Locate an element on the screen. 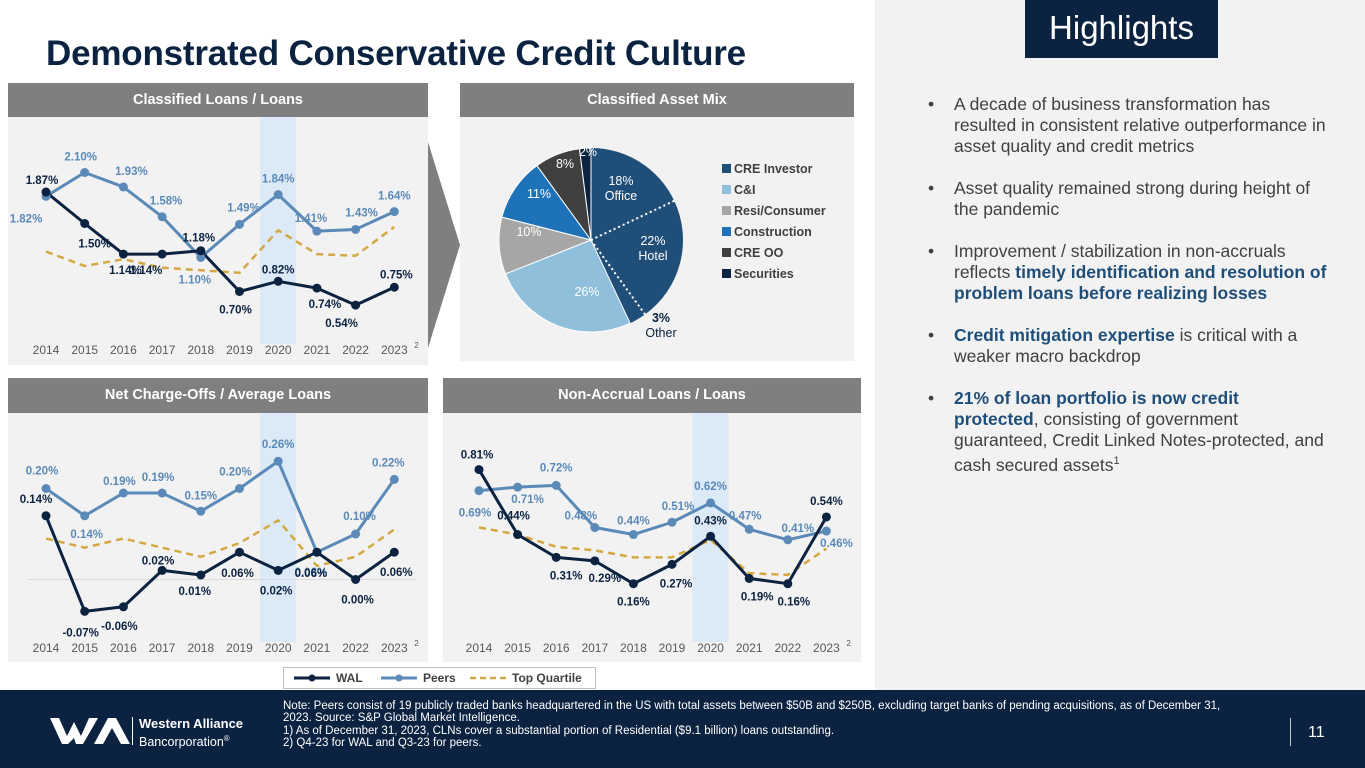  nonaccrual-header: Non-Accrual Loans / Loans is located at coordinates (652, 395).